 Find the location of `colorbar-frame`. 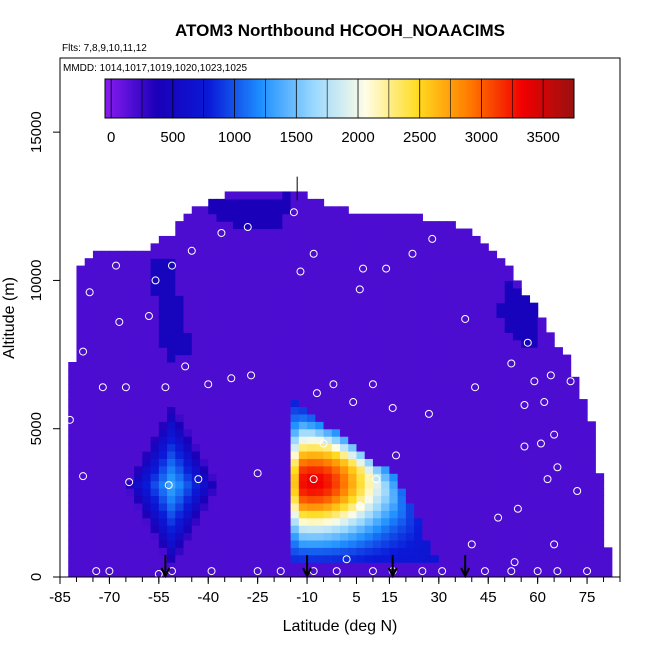

colorbar-frame is located at coordinates (339, 98).